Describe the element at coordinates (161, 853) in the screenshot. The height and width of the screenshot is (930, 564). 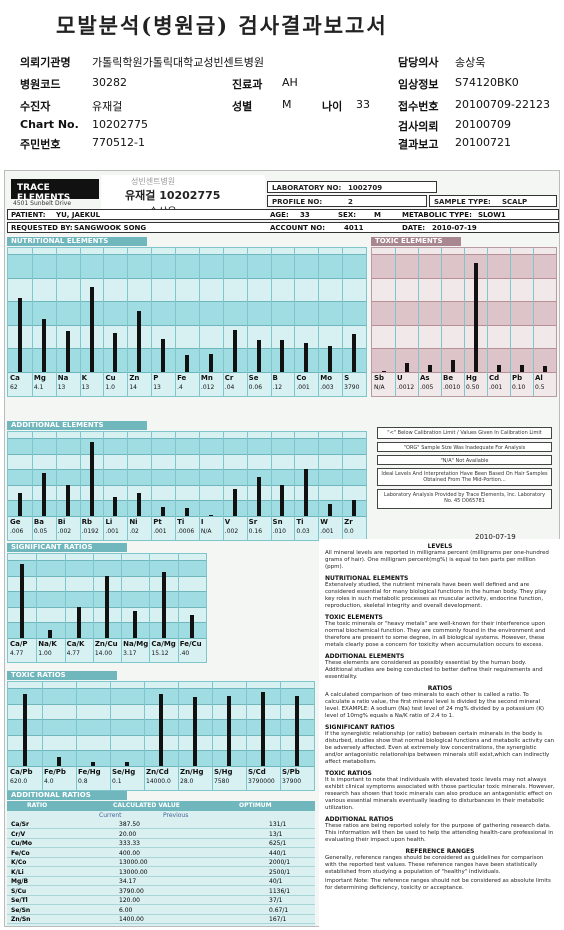
I see `table-row: Fe/Co 400.00 440/1` at that location.